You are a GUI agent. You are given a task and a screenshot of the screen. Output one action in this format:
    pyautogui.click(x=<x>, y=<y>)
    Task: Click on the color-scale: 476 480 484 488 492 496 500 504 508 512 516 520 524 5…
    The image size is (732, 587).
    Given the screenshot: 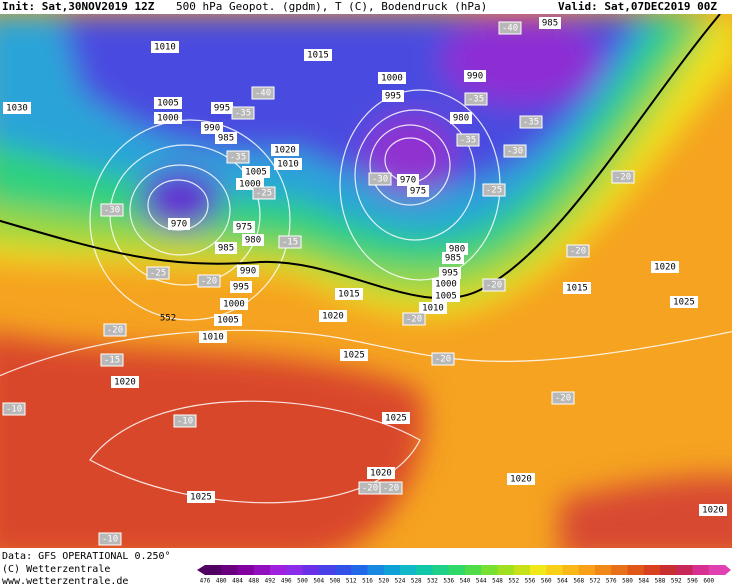 What is the action you would take?
    pyautogui.click(x=464, y=575)
    